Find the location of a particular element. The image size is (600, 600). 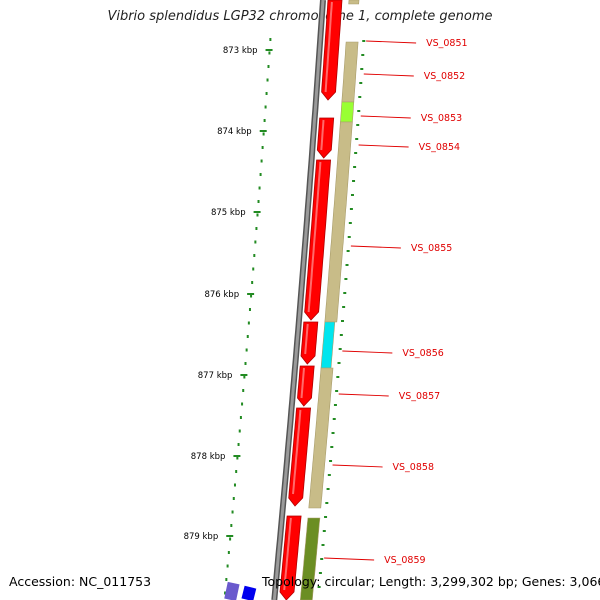

ruler-tick-label: 879 kbp is located at coordinates (201, 537).